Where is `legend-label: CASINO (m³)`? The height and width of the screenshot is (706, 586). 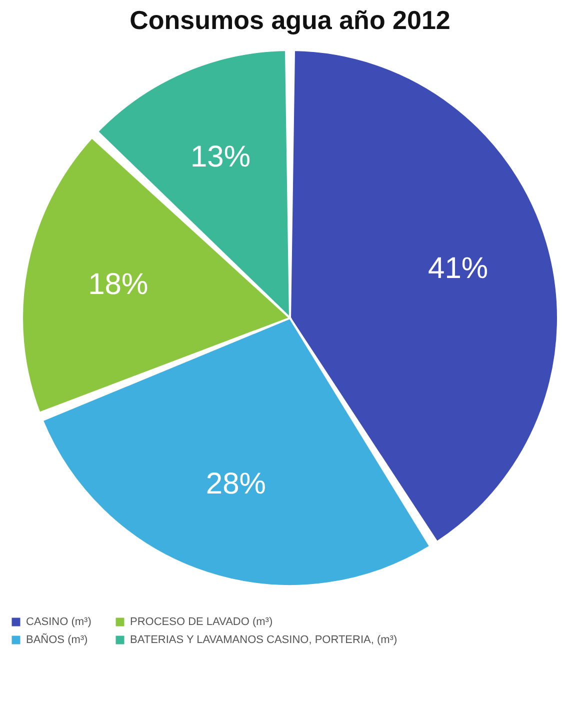
legend-label: CASINO (m³) is located at coordinates (59, 622).